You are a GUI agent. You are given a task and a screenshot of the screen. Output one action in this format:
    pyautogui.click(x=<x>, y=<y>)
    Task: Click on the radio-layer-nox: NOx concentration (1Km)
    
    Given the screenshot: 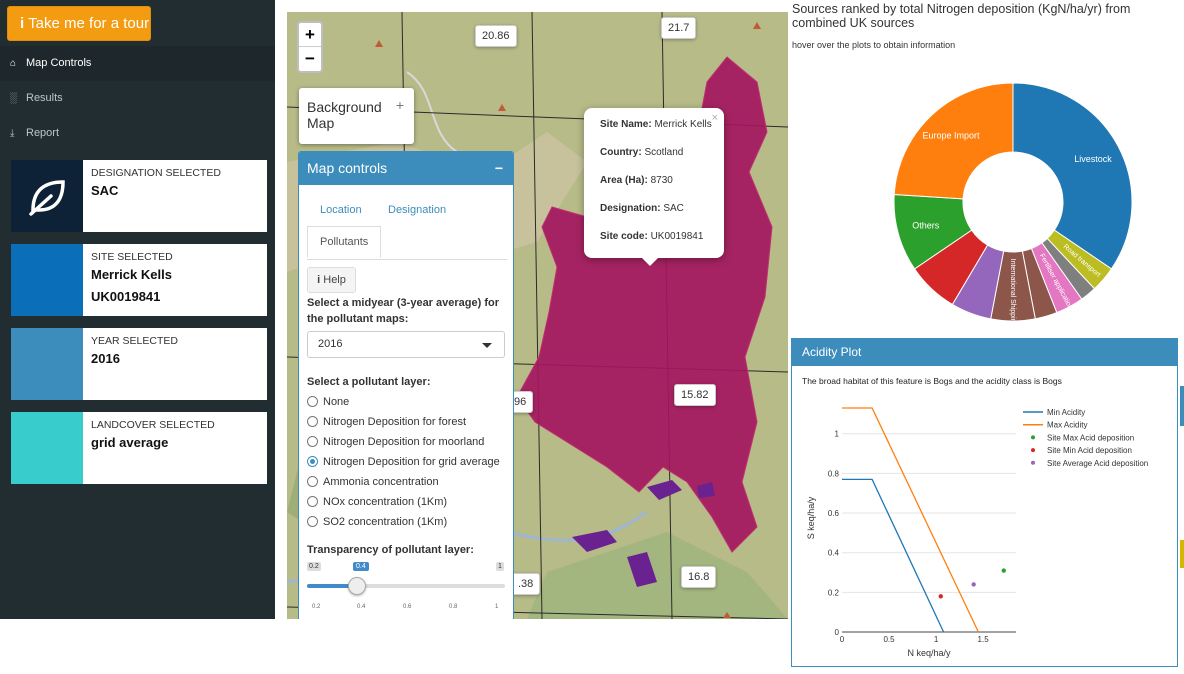 What is the action you would take?
    pyautogui.click(x=377, y=502)
    